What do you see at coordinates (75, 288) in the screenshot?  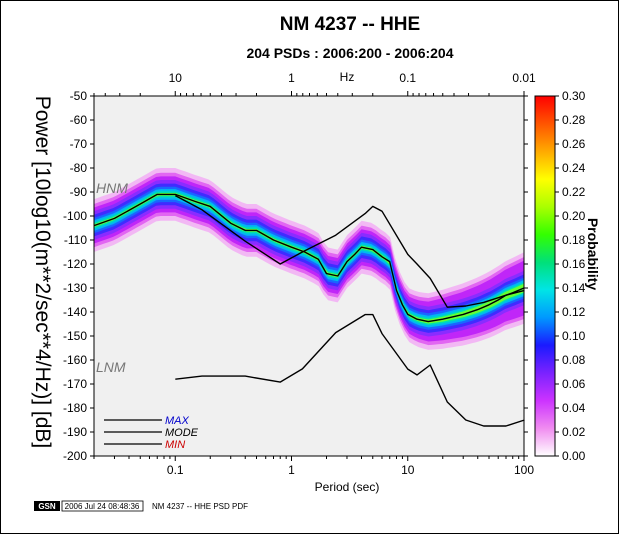 I see `y-tick-label: -130` at bounding box center [75, 288].